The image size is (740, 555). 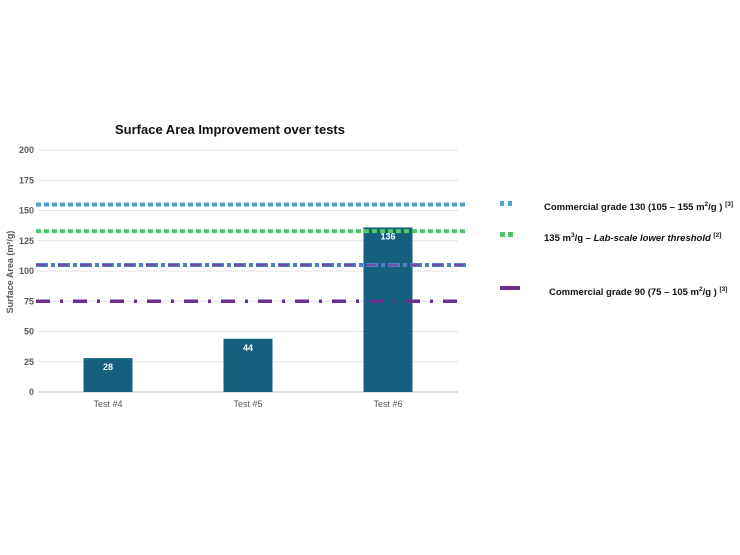 What do you see at coordinates (248, 309) in the screenshot?
I see `bars: 28 44 136` at bounding box center [248, 309].